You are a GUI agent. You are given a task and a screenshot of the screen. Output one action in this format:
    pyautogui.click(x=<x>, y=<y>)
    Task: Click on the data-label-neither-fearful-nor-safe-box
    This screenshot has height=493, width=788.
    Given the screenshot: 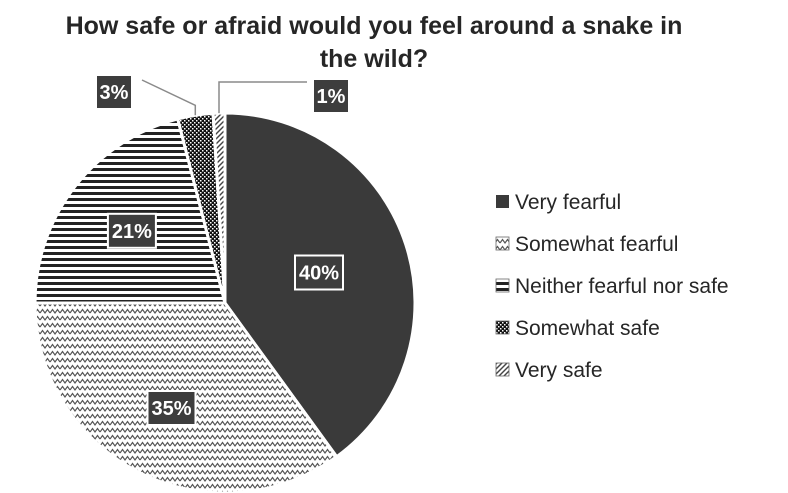 What is the action you would take?
    pyautogui.click(x=131, y=230)
    